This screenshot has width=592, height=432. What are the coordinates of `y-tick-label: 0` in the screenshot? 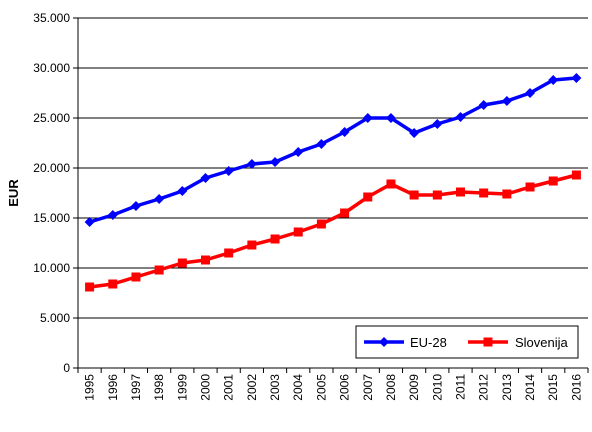 It's located at (66, 368).